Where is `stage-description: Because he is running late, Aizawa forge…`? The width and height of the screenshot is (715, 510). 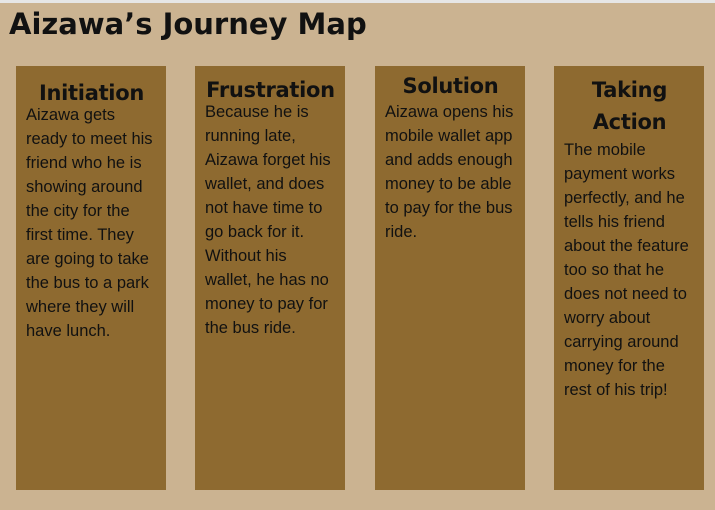 stage-description: Because he is running late, Aizawa forge… is located at coordinates (268, 220).